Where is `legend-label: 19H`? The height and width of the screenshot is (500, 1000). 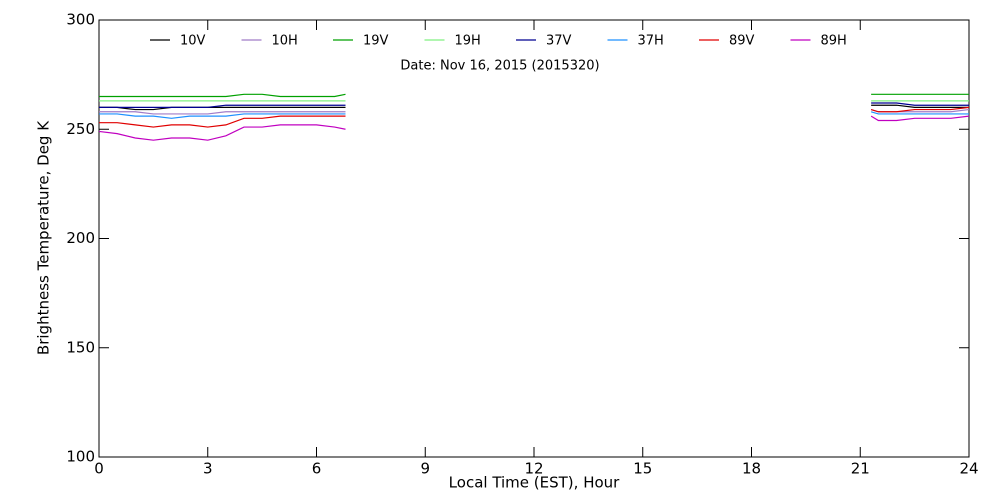 legend-label: 19H is located at coordinates (468, 41).